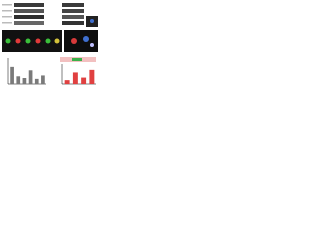 The width and height of the screenshot is (320, 240). Describe the element at coordinates (92, 21) in the screenshot. I see `nucleus` at that location.